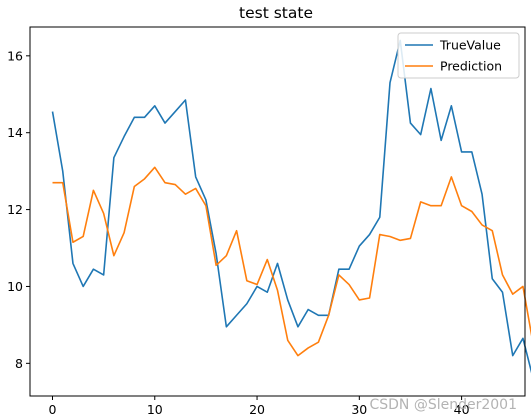 The height and width of the screenshot is (419, 531). What do you see at coordinates (359, 409) in the screenshot?
I see `x-tick-label: 30` at bounding box center [359, 409].